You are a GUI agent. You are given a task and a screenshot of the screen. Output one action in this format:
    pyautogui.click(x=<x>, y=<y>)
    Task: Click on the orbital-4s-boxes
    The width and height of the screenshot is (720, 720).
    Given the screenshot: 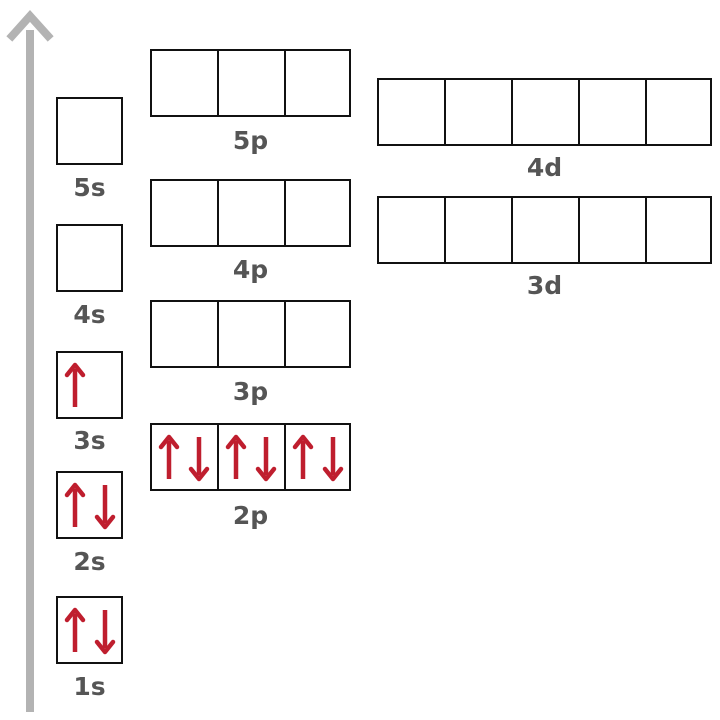 What is the action you would take?
    pyautogui.click(x=89, y=258)
    